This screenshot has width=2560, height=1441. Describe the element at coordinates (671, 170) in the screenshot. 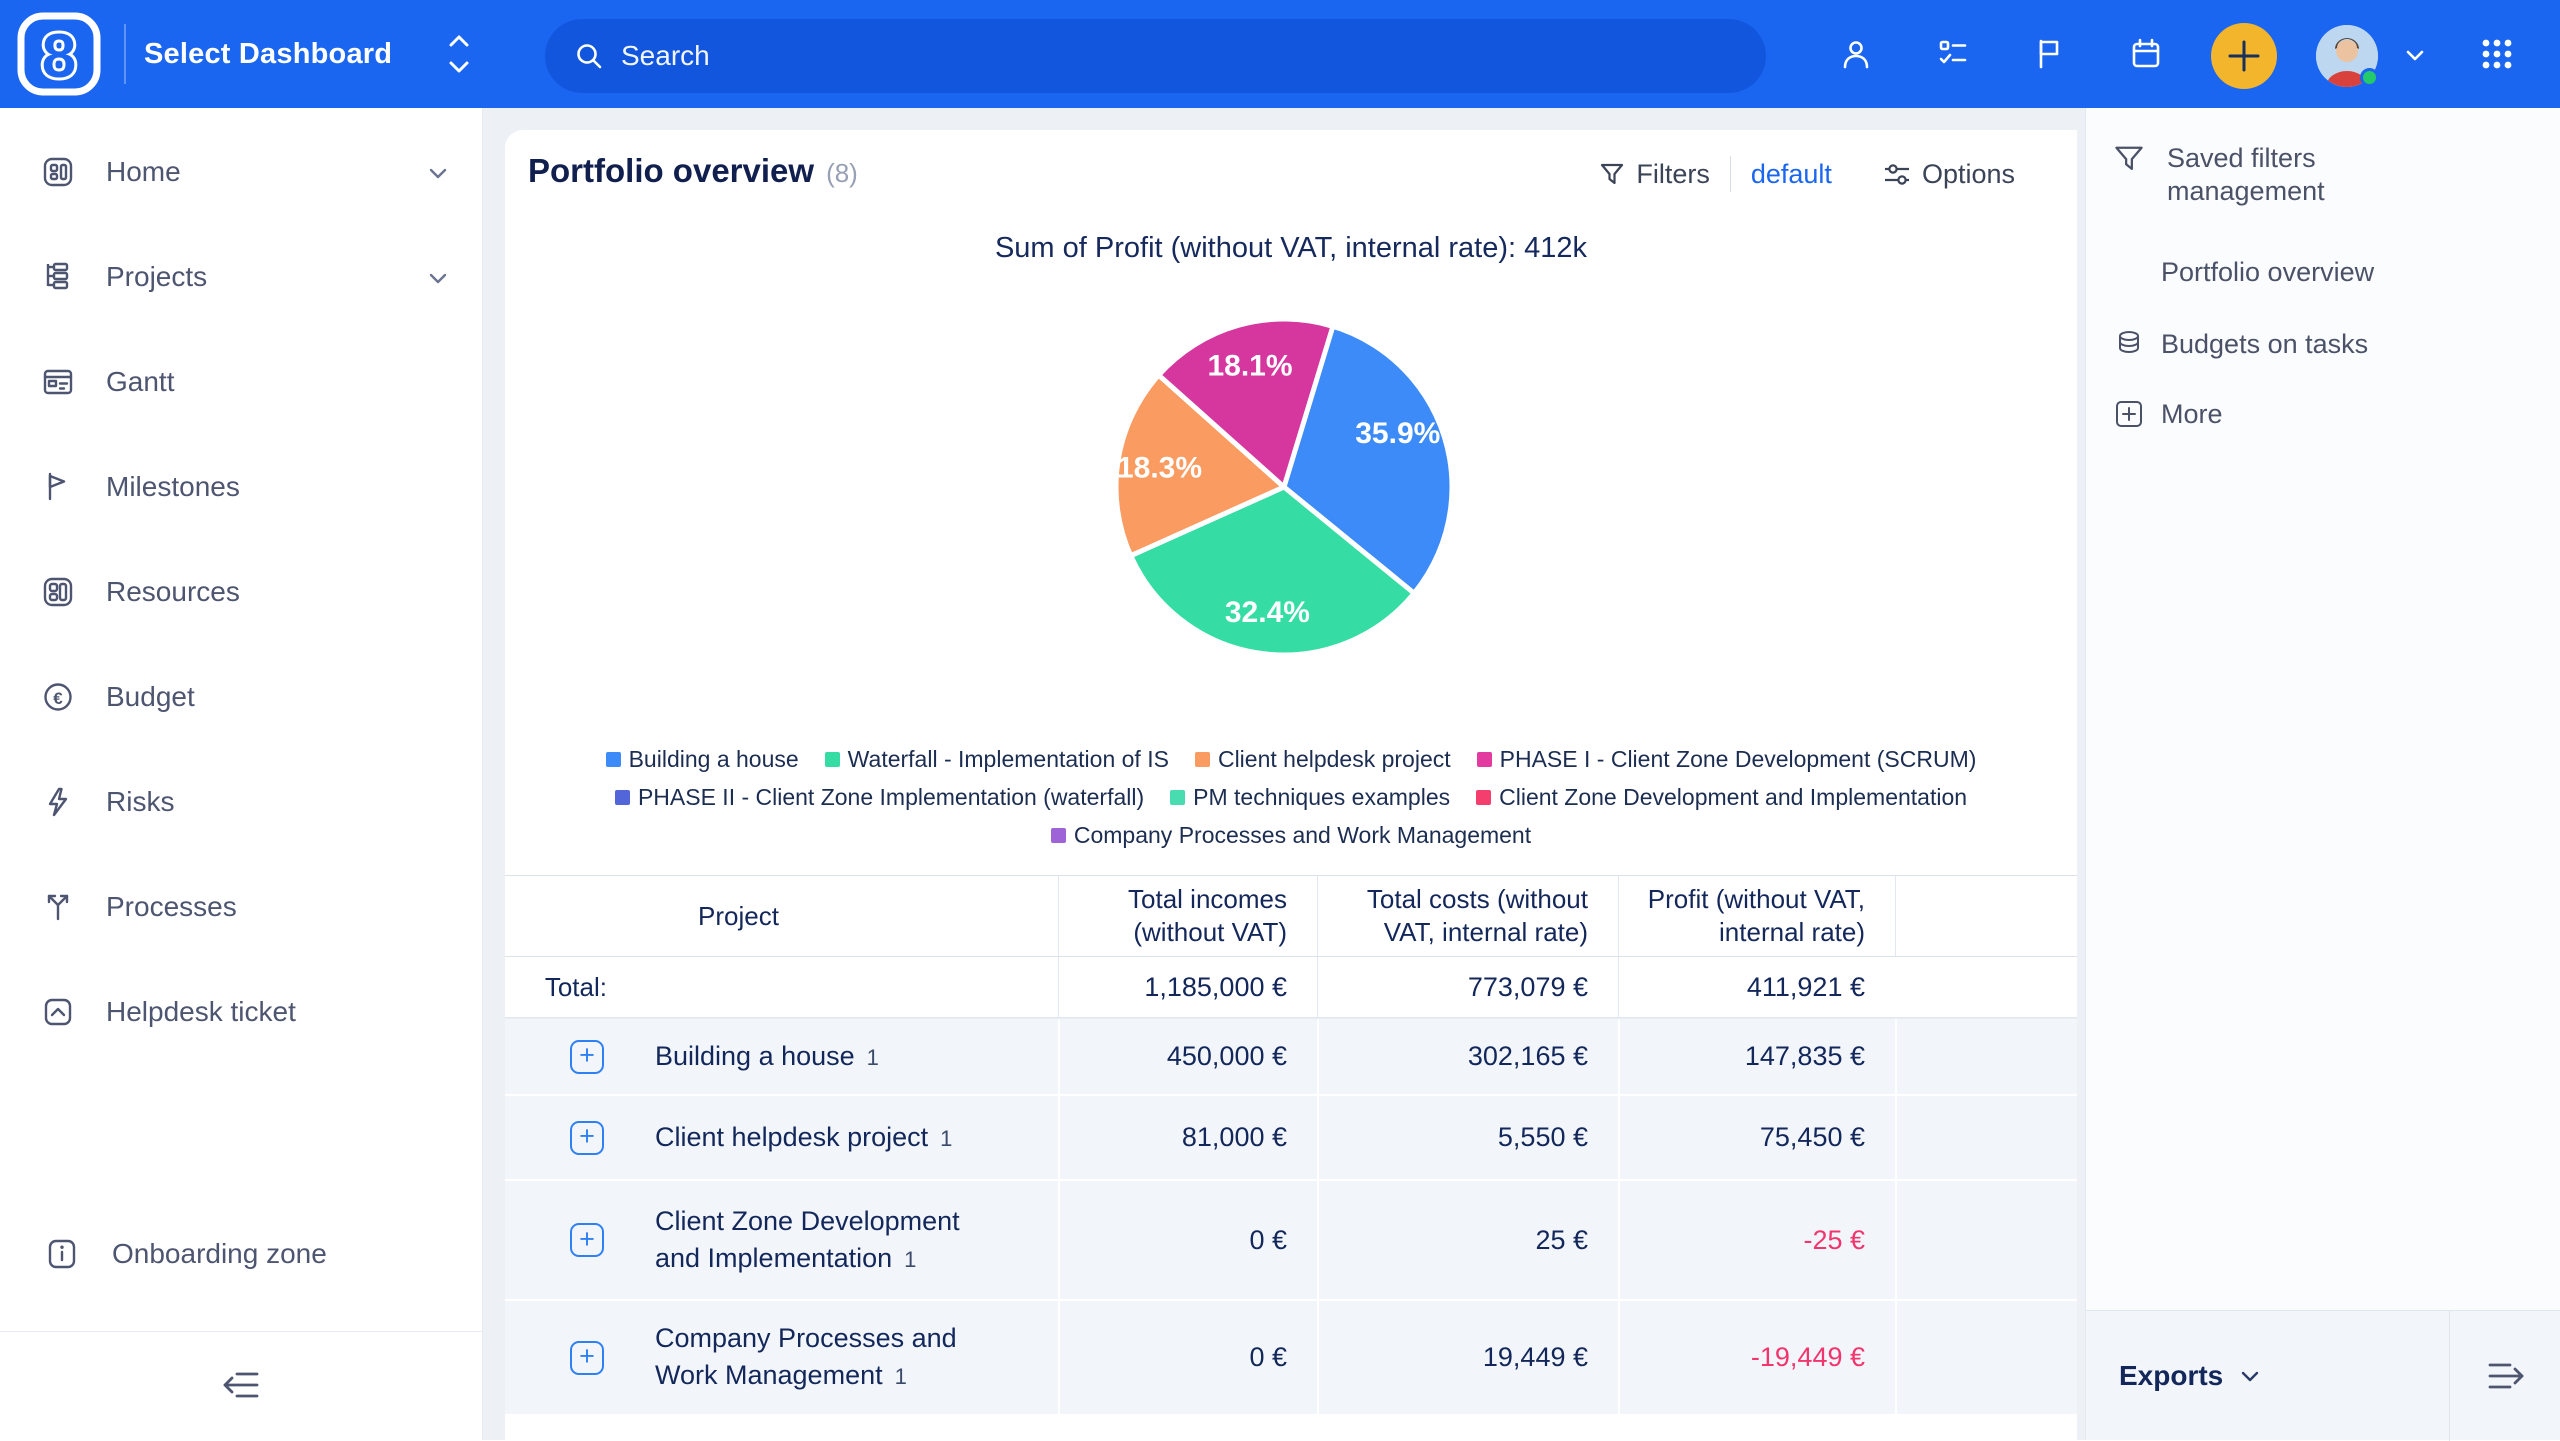

I see `page-title-text: Portfolio overview` at that location.